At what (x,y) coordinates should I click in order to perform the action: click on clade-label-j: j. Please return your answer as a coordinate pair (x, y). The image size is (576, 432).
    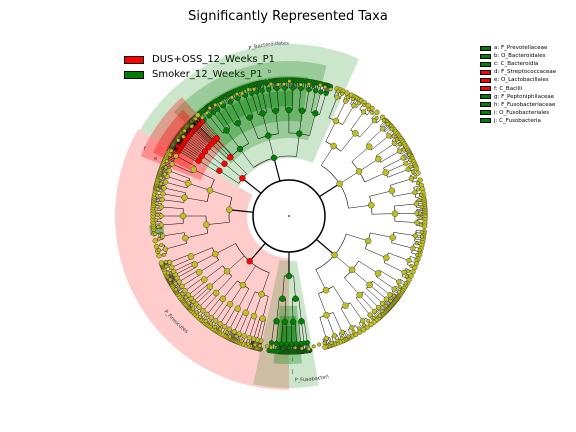
    Looking at the image, I should click on (292, 372).